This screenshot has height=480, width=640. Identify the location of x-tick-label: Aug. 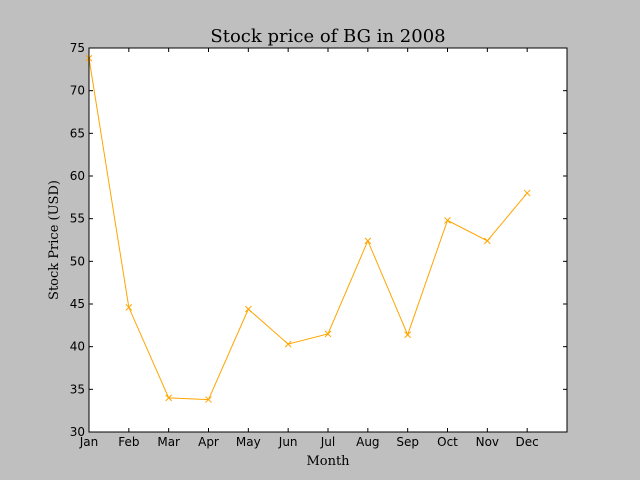
(367, 442).